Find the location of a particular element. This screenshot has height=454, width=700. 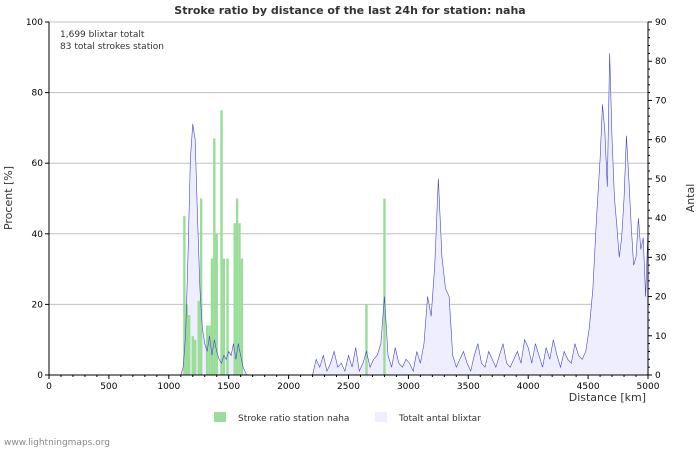

x-tick-label: 2000 is located at coordinates (288, 387).